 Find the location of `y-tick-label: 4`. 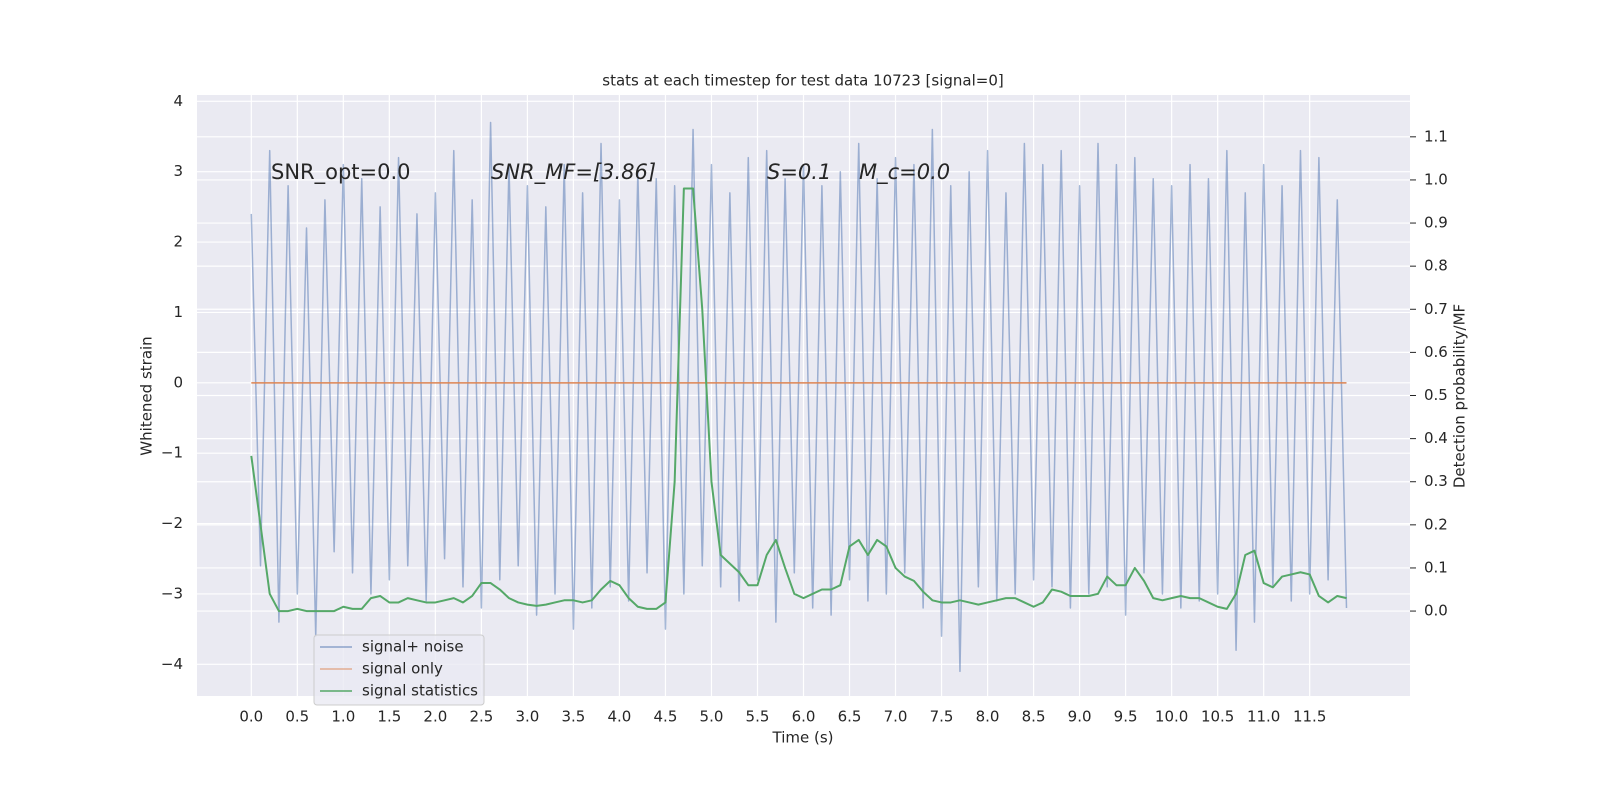

y-tick-label: 4 is located at coordinates (178, 101).